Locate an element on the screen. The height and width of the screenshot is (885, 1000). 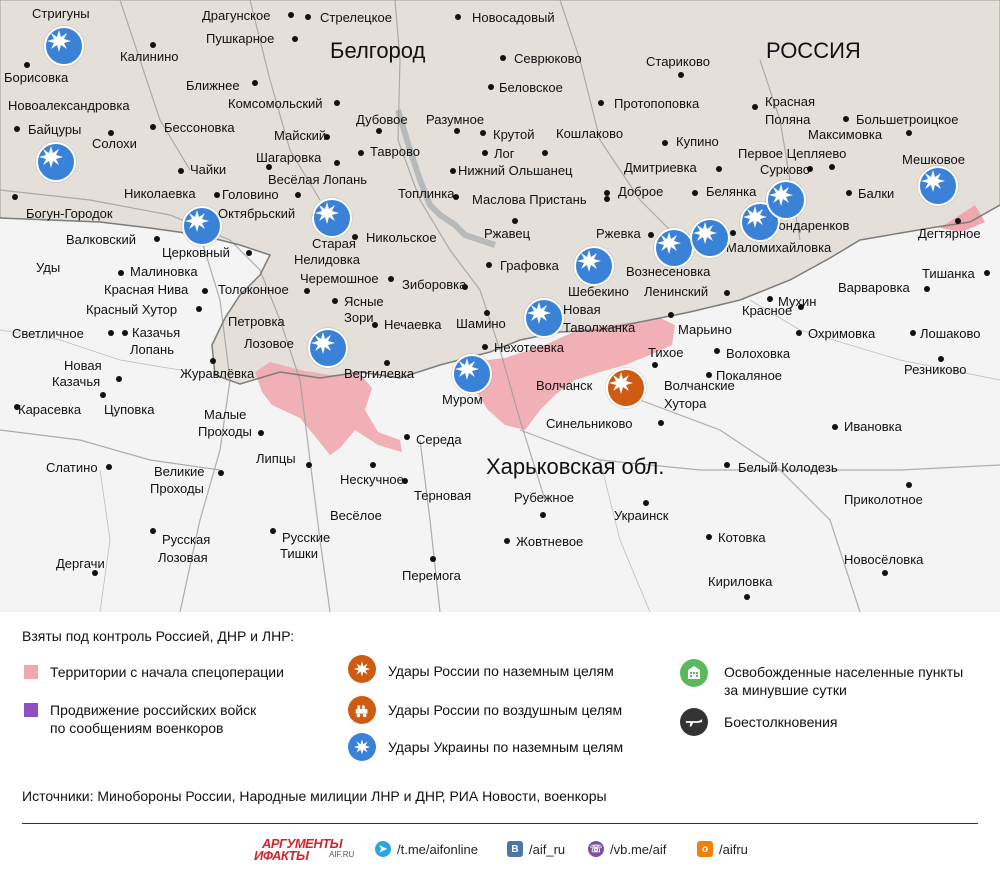
occupied-area-east is located at coordinates (572, 374).